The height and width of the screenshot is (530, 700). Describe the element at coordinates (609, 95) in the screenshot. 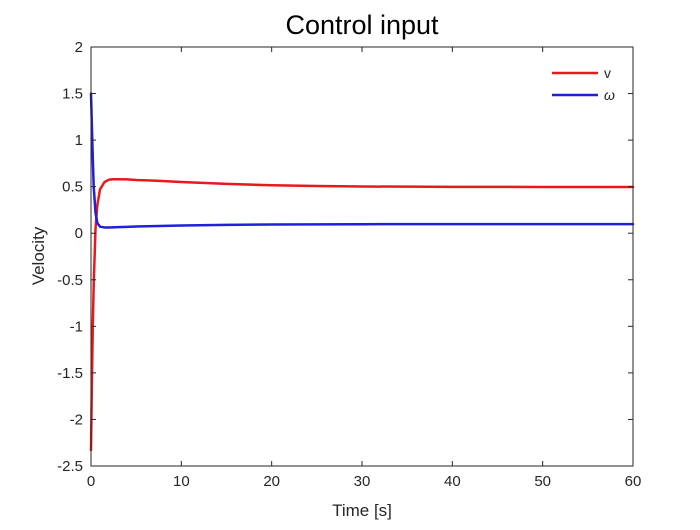

I see `legend-label-omega: ω` at that location.